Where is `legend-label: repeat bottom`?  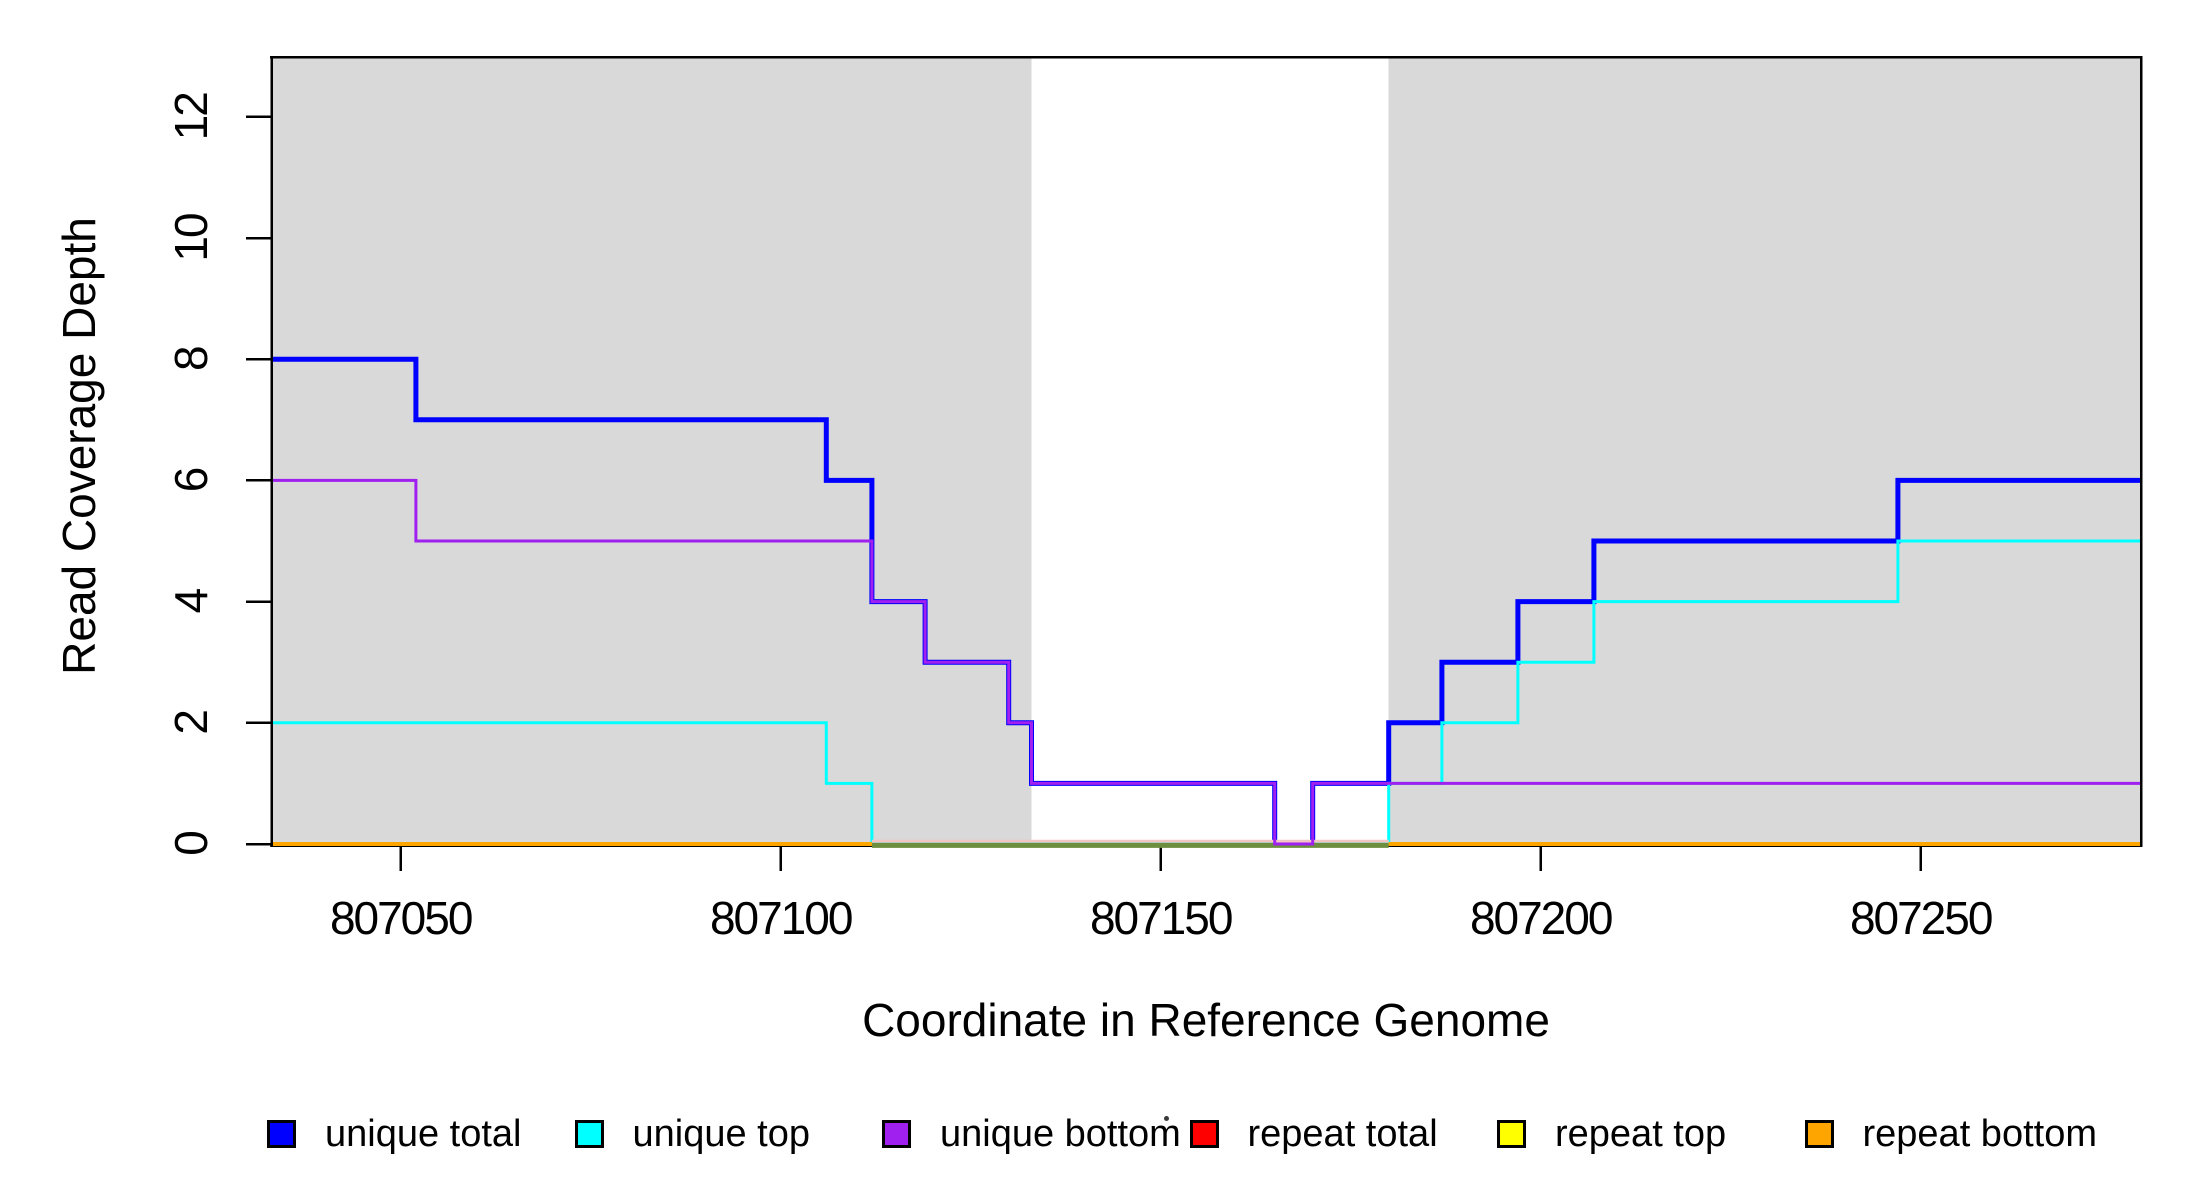
legend-label: repeat bottom is located at coordinates (1979, 1133).